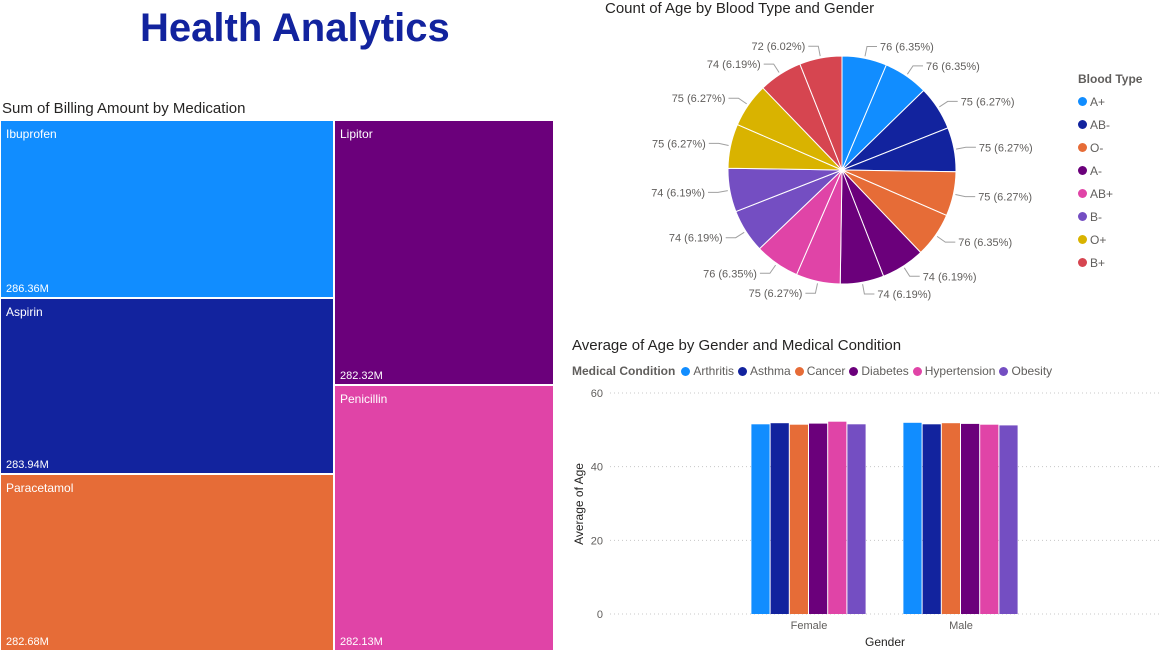 Image resolution: width=1161 pixels, height=656 pixels. I want to click on bar-male-asthma, so click(931, 519).